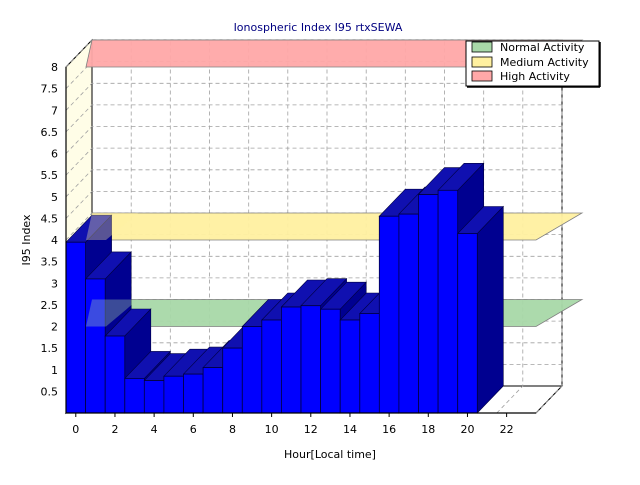 The height and width of the screenshot is (485, 640). I want to click on x-tick-label: 6, so click(193, 429).